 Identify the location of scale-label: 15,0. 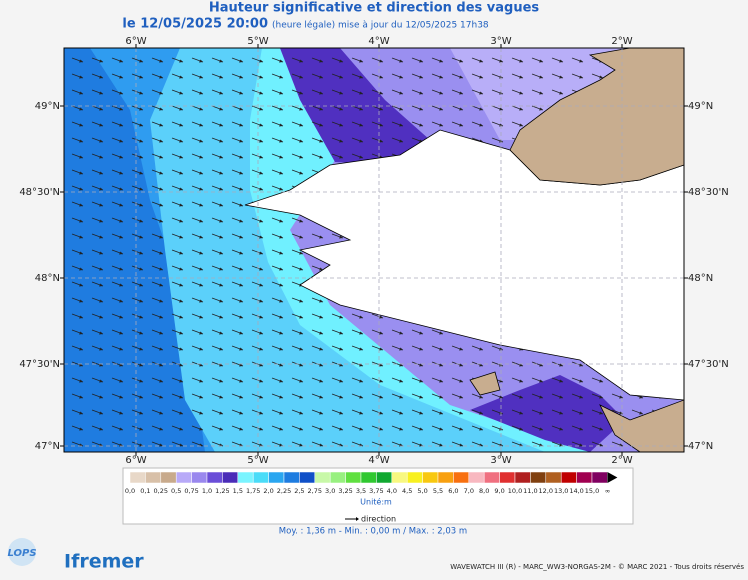
(592, 491).